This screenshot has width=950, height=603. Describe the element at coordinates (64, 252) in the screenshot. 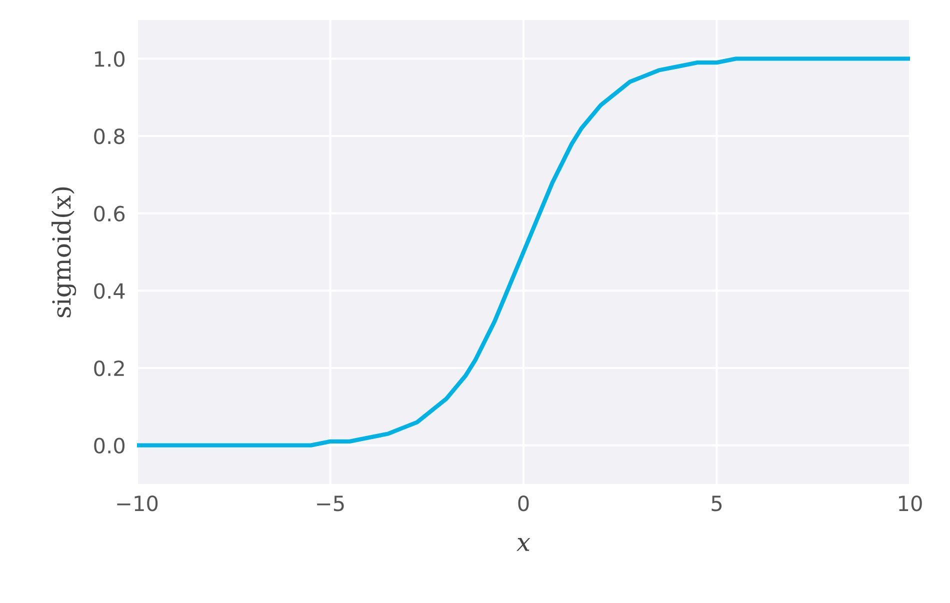

I see `y-axis-title: sigmoid(x)` at that location.